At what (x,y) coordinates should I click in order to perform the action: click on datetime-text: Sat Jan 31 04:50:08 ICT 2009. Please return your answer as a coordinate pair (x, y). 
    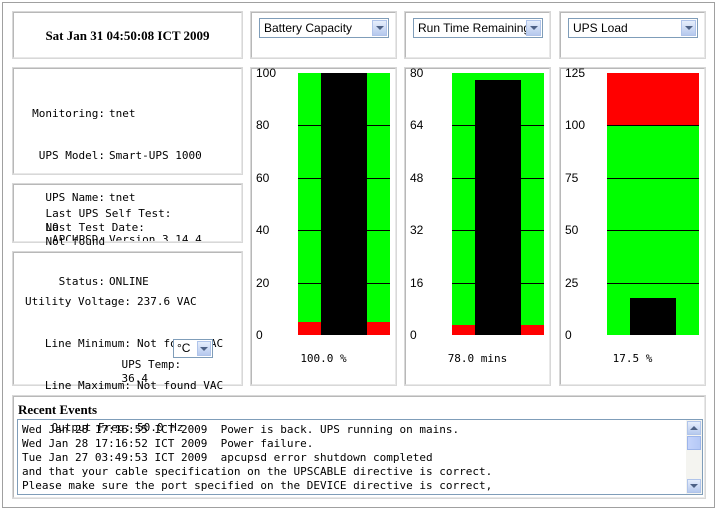
    Looking at the image, I should click on (127, 35).